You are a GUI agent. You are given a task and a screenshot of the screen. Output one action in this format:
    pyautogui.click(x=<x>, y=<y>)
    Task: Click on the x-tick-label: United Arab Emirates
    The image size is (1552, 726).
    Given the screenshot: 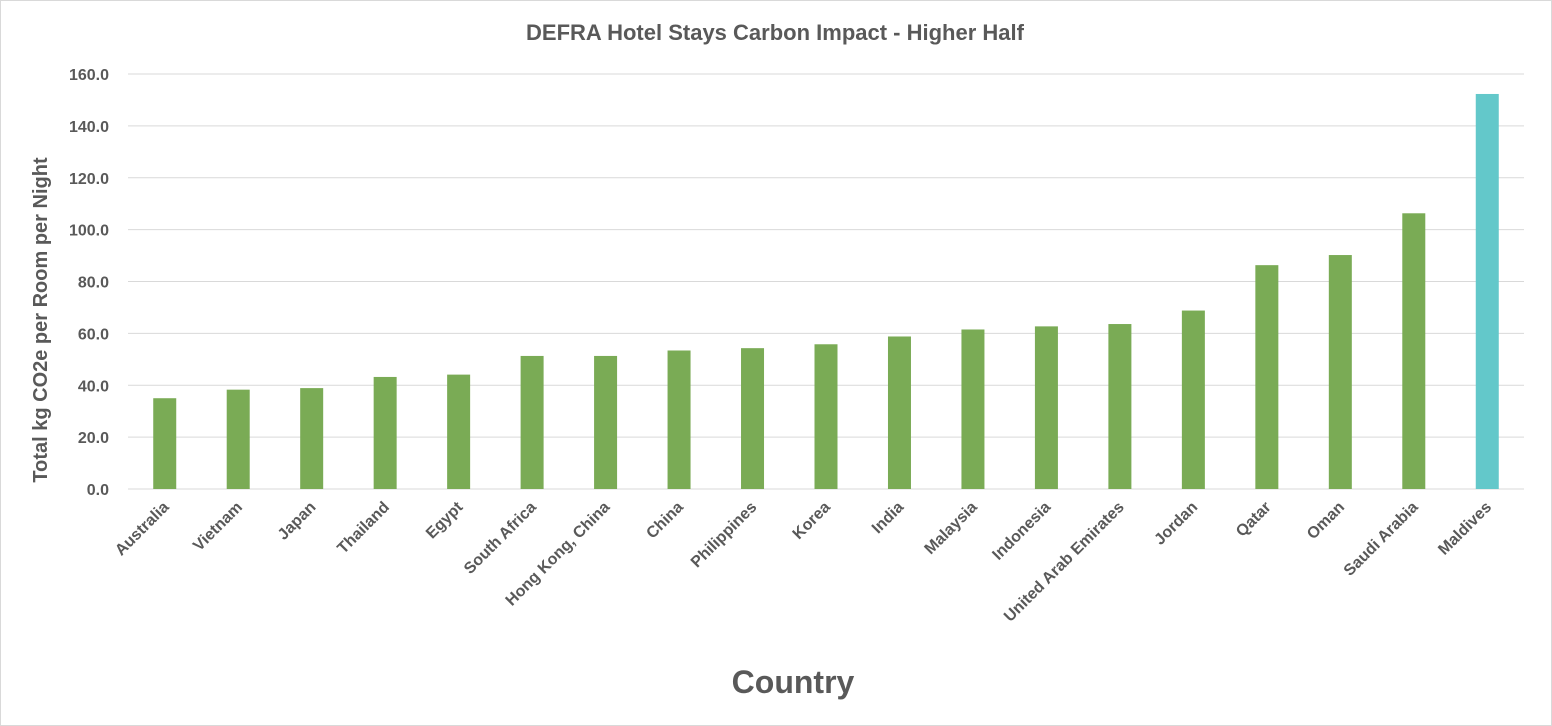 What is the action you would take?
    pyautogui.click(x=1064, y=562)
    